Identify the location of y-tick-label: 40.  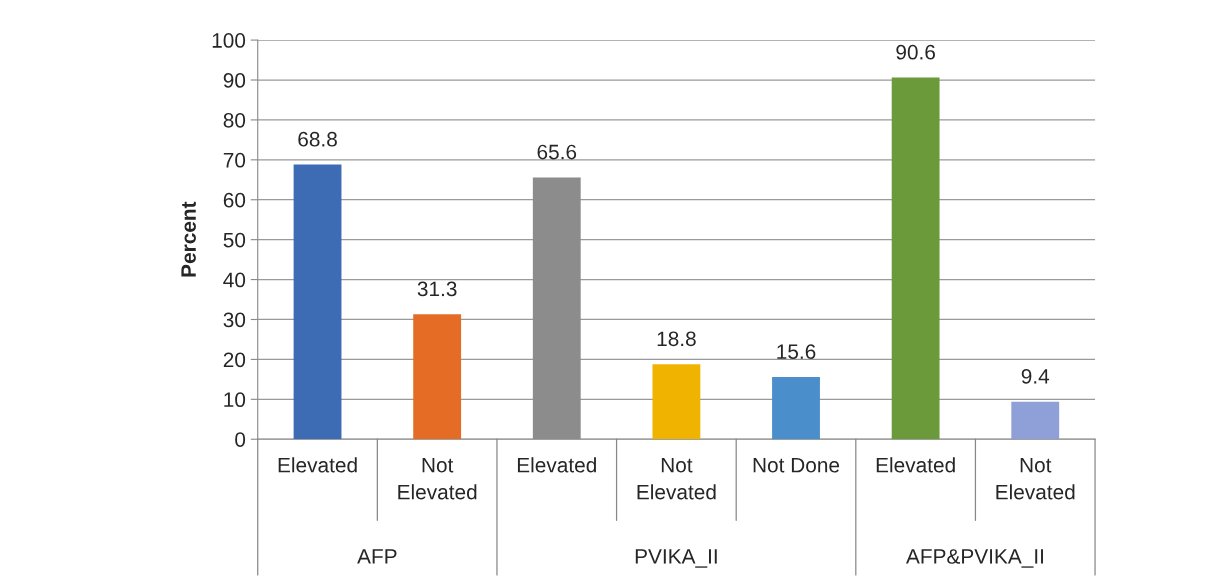
(234, 280).